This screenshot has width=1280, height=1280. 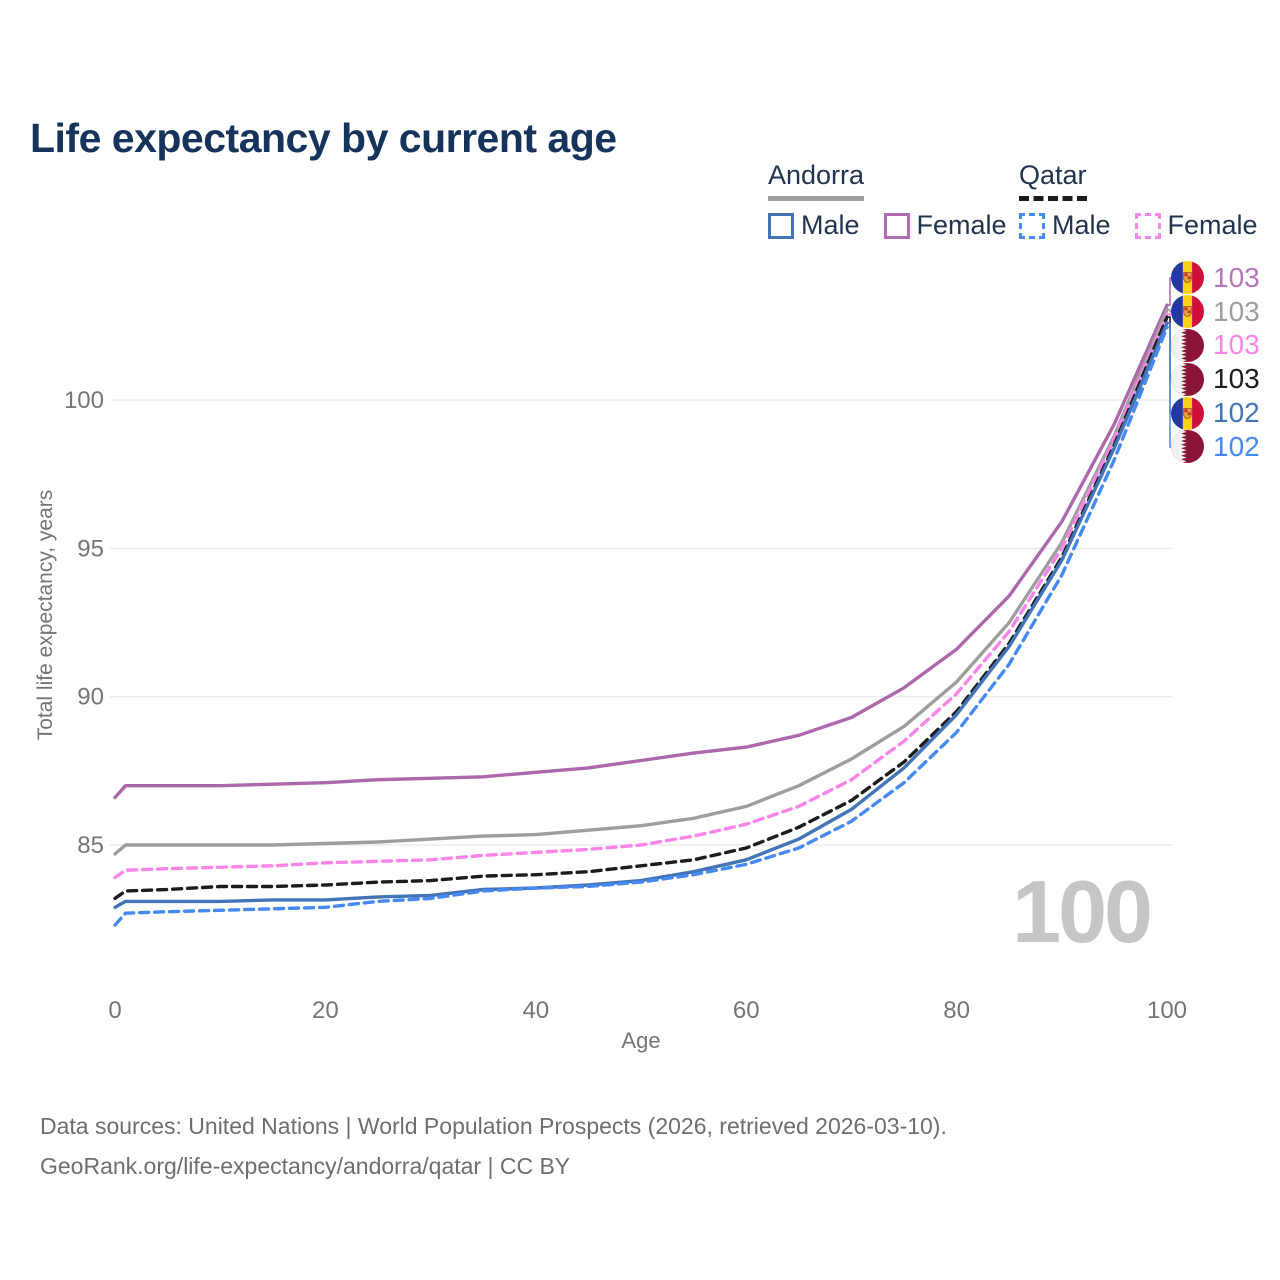 I want to click on legend-country-label: Qatar, so click(x=1053, y=180).